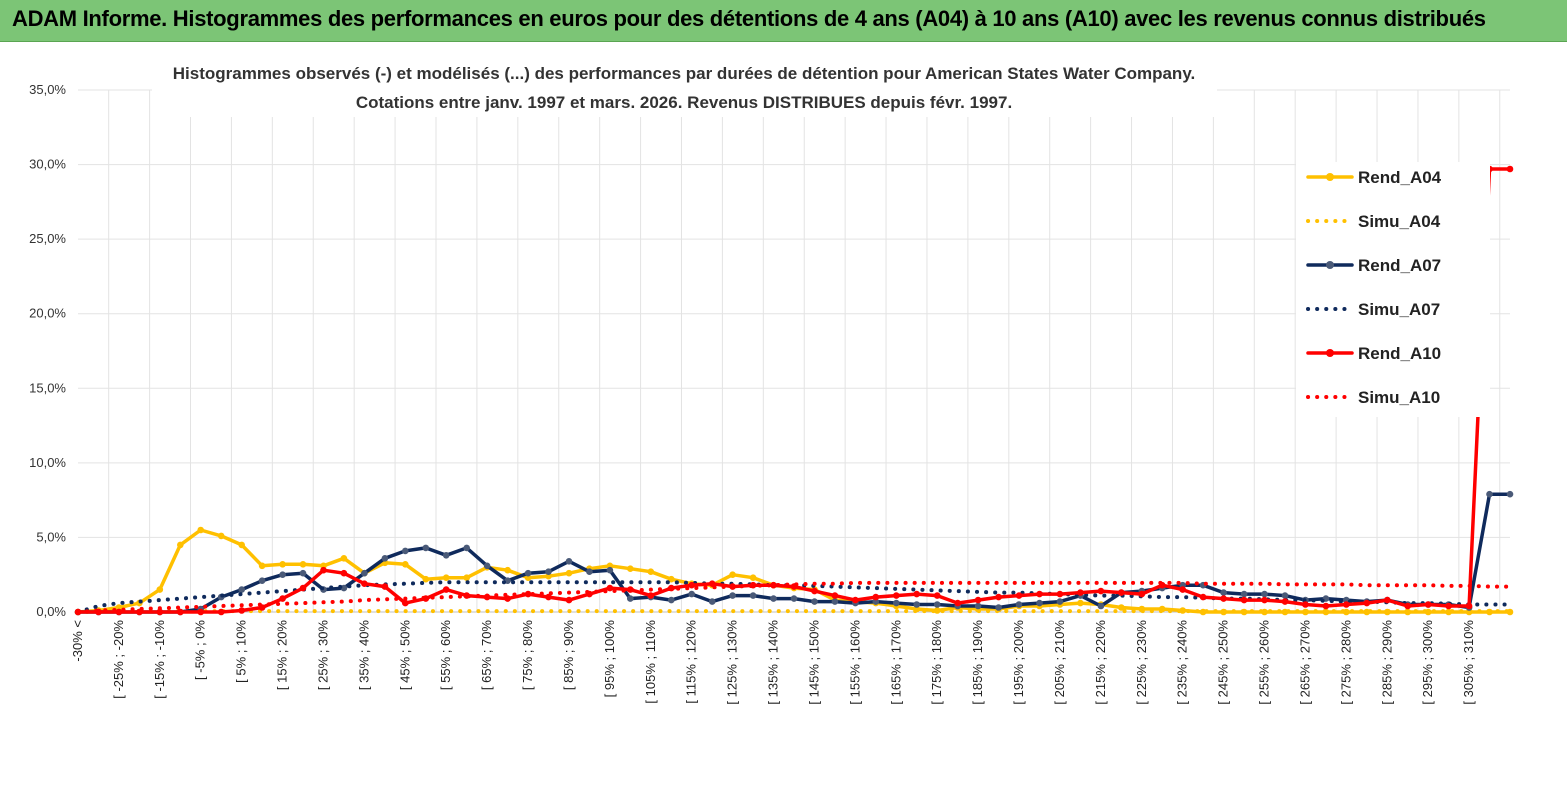  I want to click on series-Simu_A10, so click(794, 597).